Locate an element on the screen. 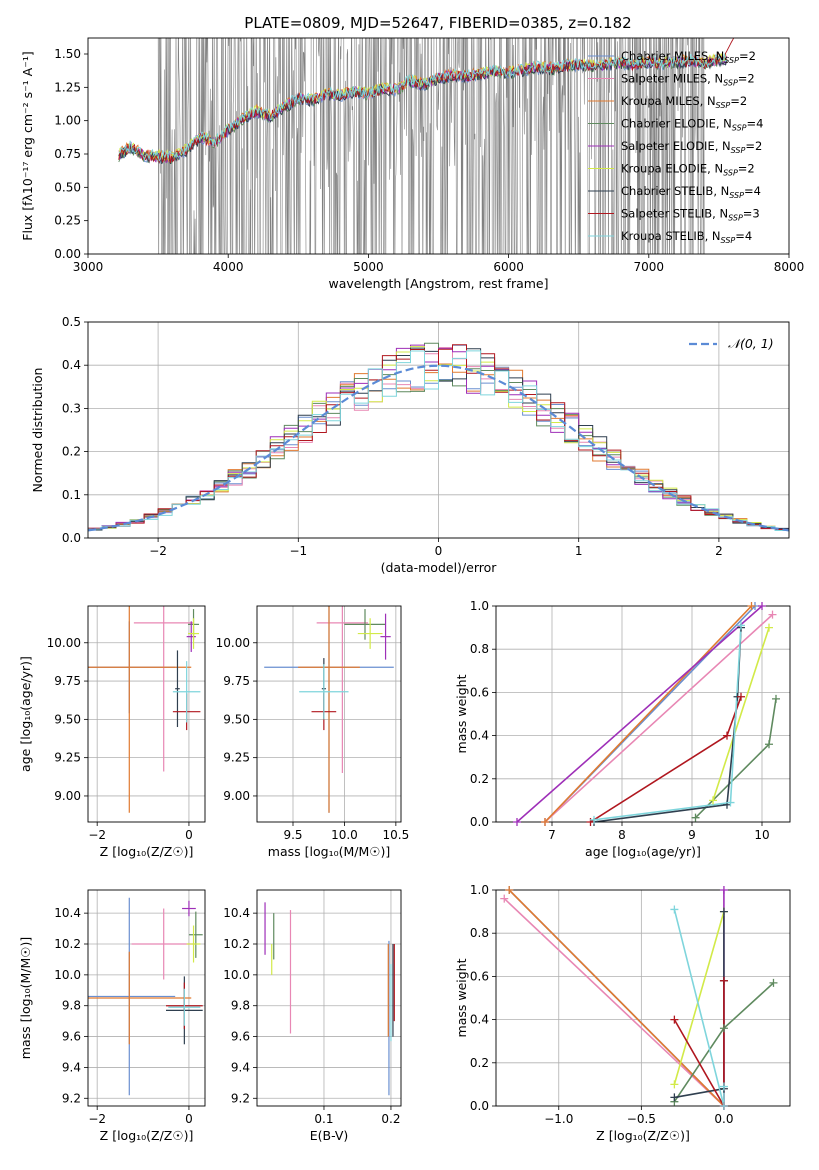 The image size is (819, 1170). y-tick-label: 9.75 is located at coordinates (67, 681).